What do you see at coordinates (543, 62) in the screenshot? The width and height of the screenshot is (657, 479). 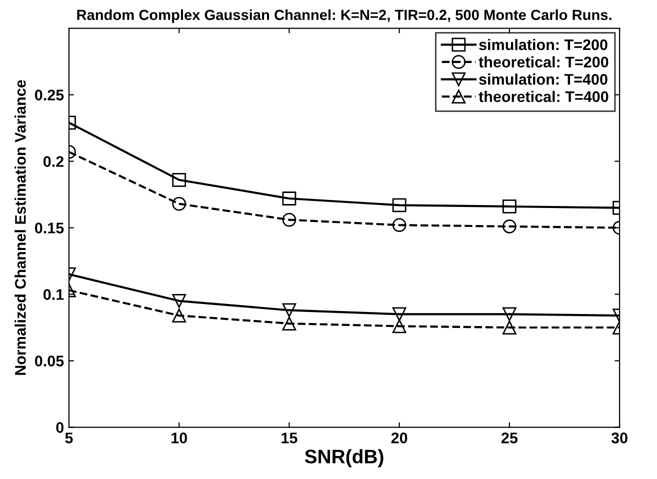 I see `legend-label: theoretical: T=200` at bounding box center [543, 62].